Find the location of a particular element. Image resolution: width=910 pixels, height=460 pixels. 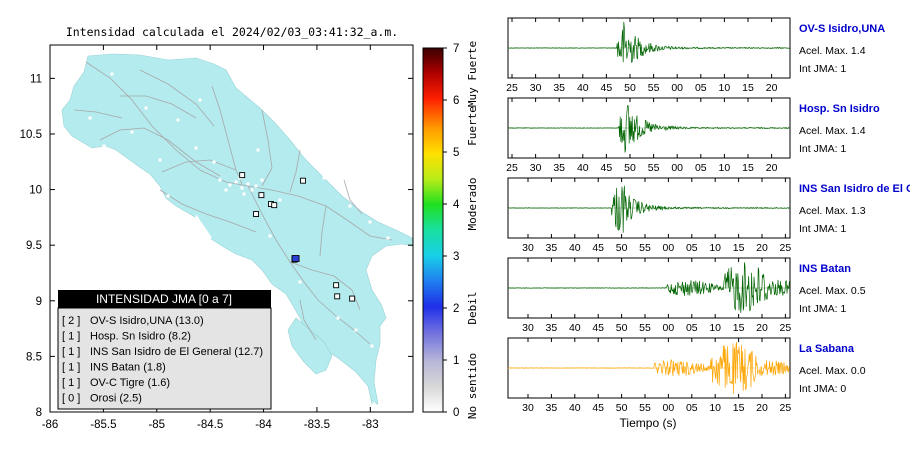

colorbar-category-label: Muy Fuerte is located at coordinates (472, 74).